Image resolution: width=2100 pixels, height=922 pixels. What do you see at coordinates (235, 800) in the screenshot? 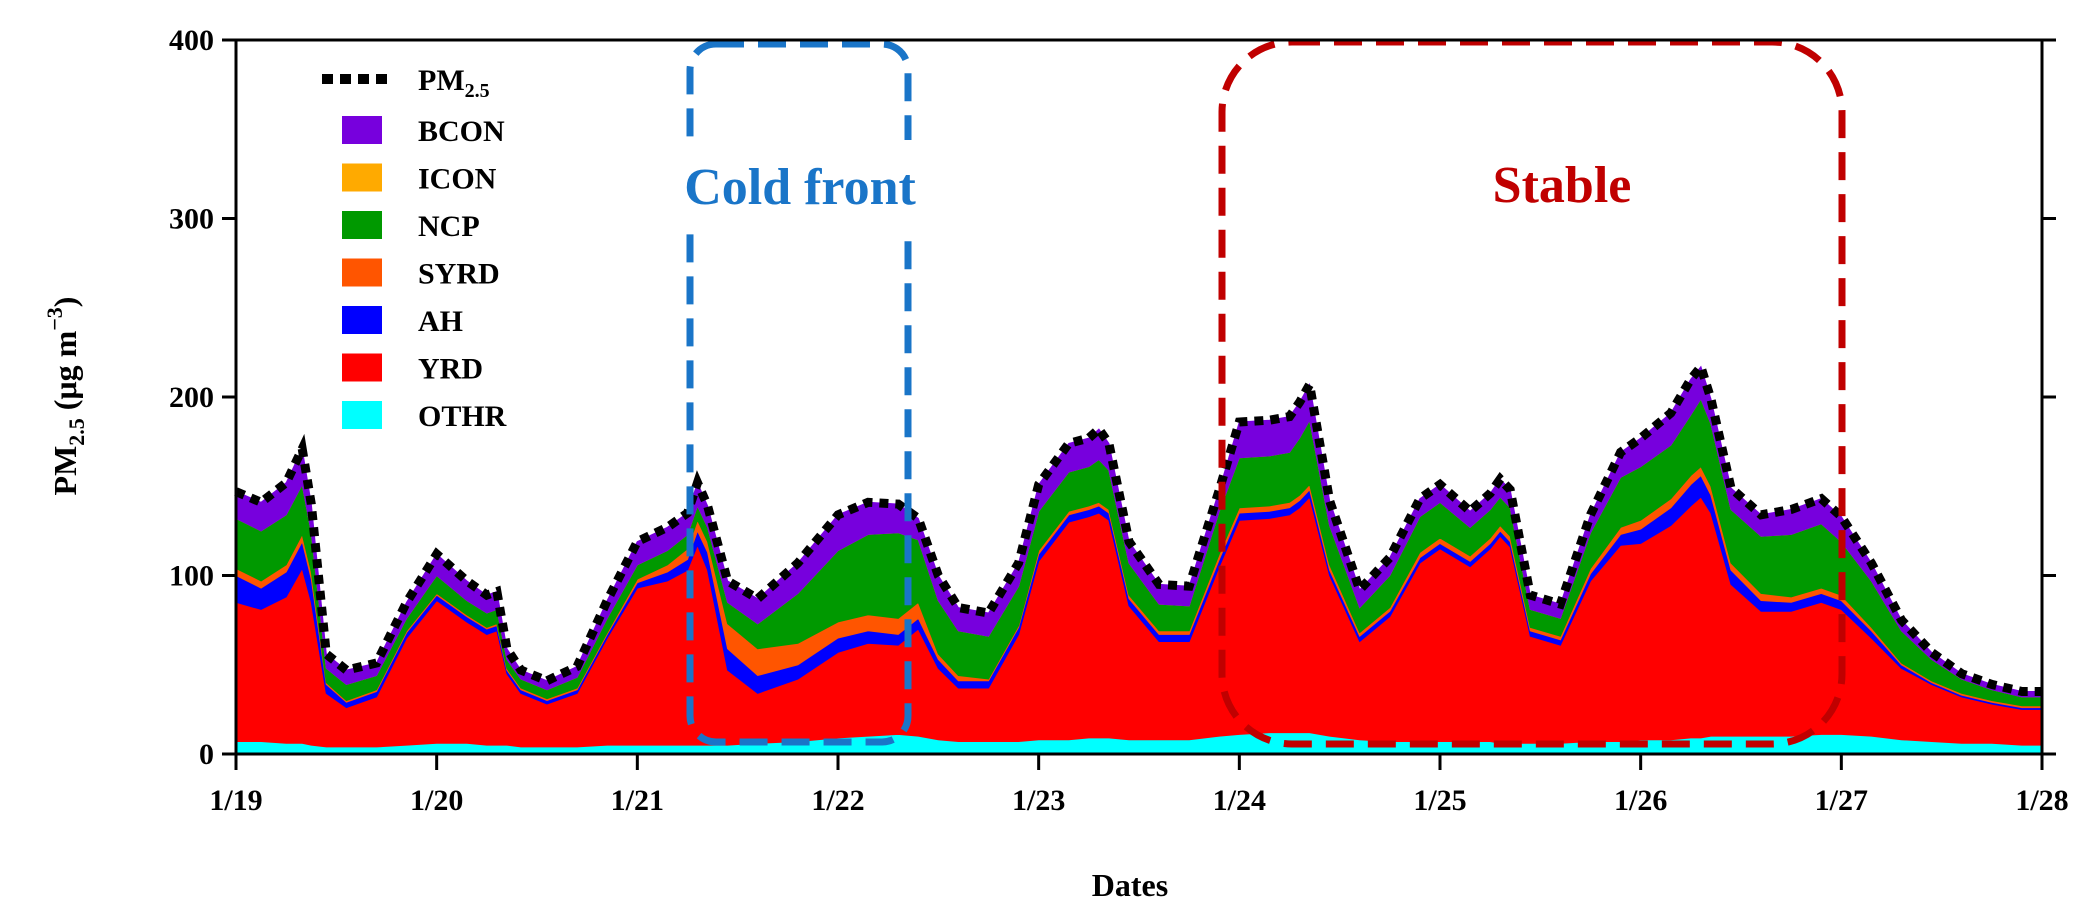
I see `x-tick-label-1/19: 1/19` at bounding box center [235, 800].